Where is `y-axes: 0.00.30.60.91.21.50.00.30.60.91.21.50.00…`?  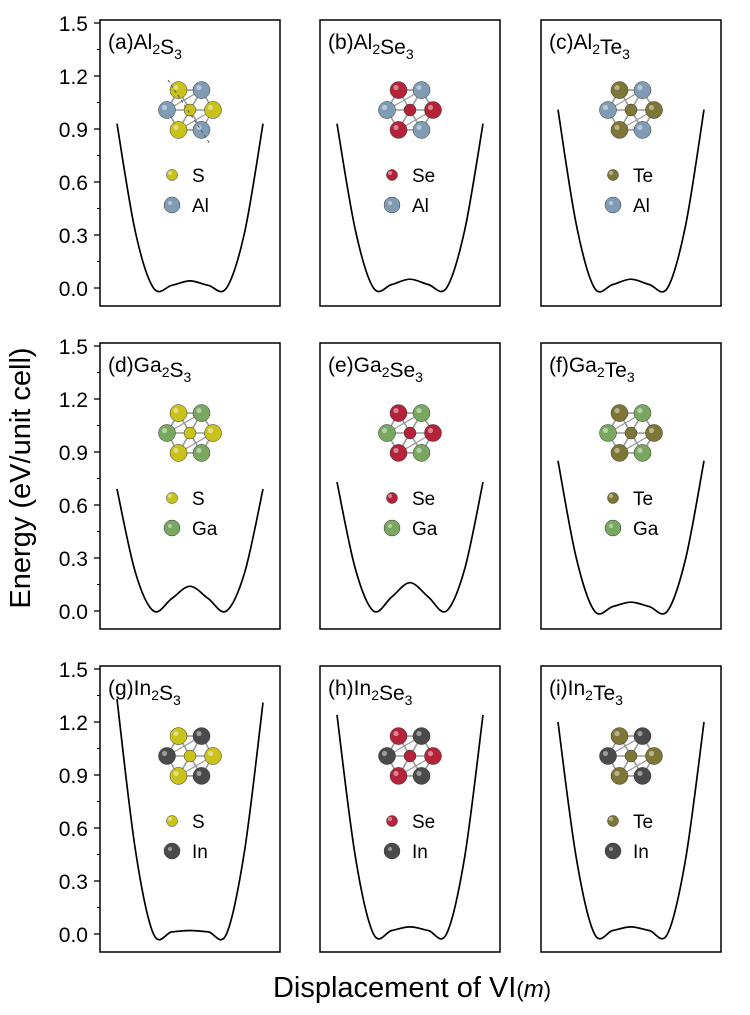 y-axes: 0.00.30.60.91.21.50.00.30.60.91.21.50.00… is located at coordinates (79, 480).